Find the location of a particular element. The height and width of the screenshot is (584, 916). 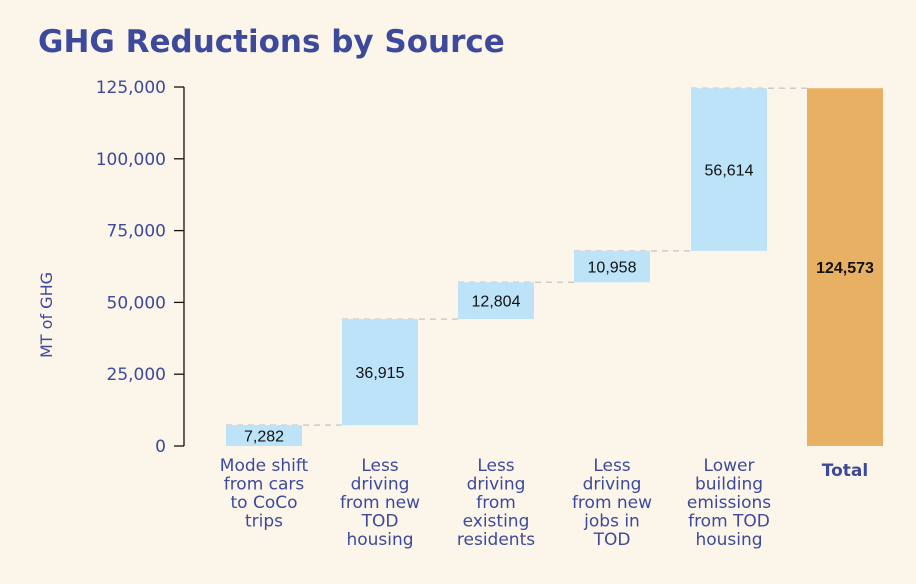

x-category-label: Lower building emissions from TOD housing is located at coordinates (729, 503).